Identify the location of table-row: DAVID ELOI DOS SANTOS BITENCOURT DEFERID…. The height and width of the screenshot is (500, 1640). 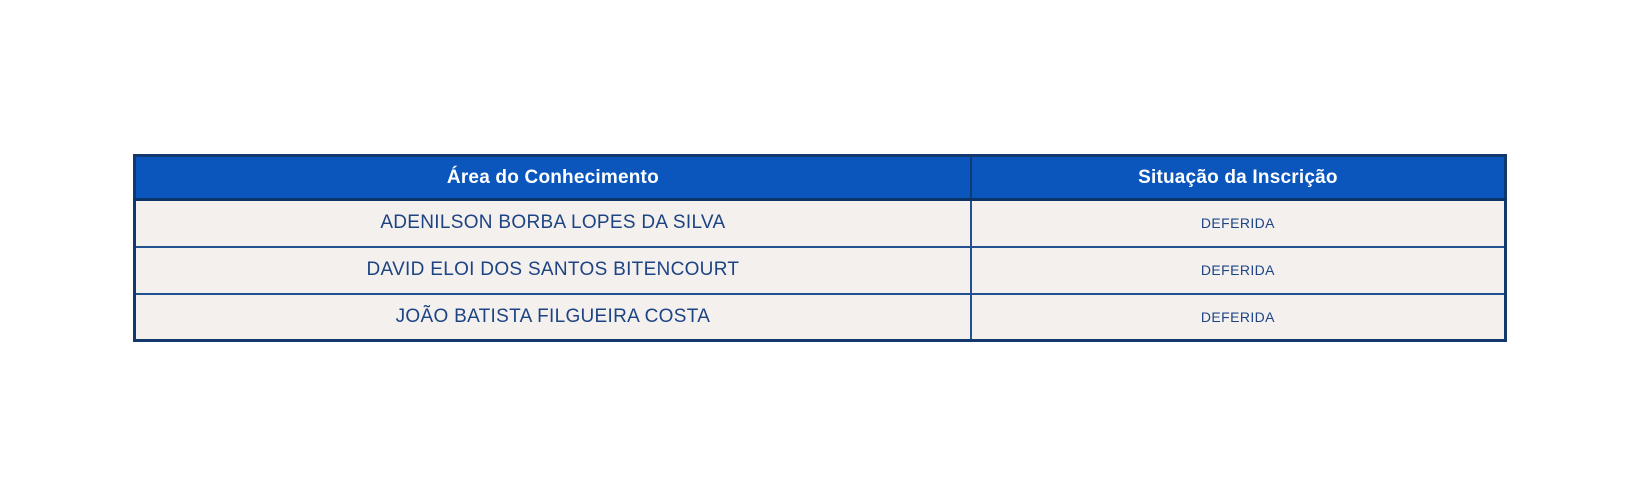
(820, 270).